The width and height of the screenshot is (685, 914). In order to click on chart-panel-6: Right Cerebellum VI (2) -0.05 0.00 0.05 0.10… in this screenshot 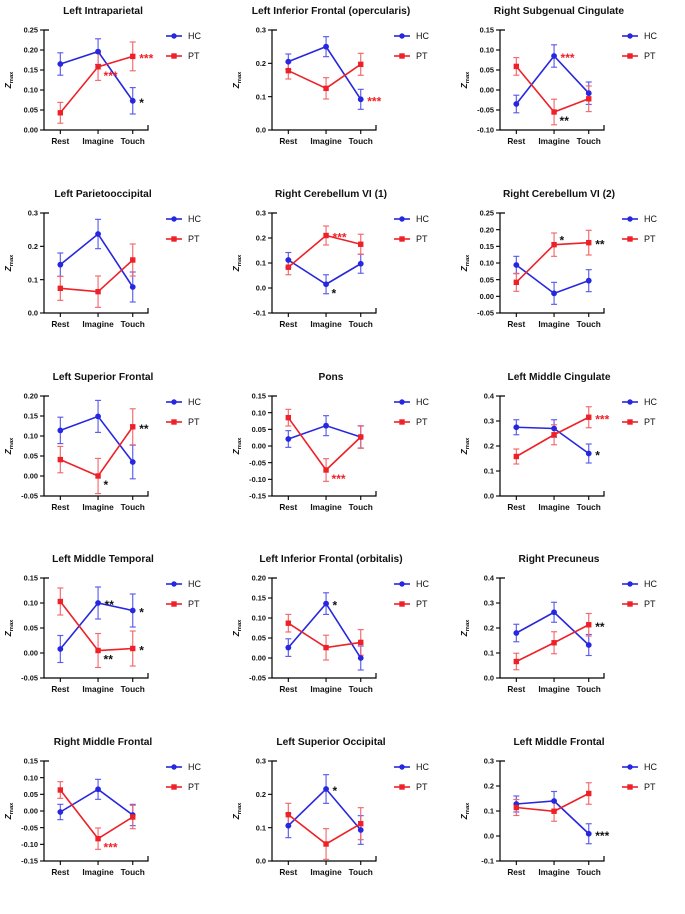, I will do `click(570, 274)`.